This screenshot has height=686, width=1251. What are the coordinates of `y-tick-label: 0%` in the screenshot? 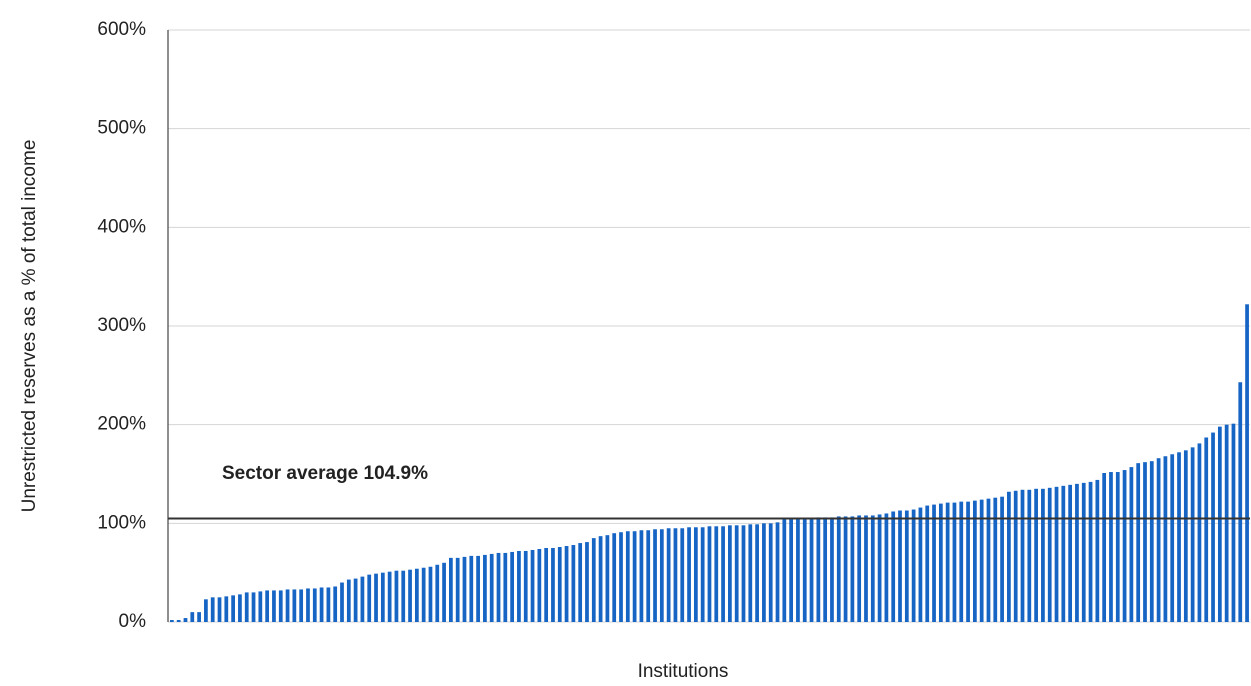 It's located at (133, 621).